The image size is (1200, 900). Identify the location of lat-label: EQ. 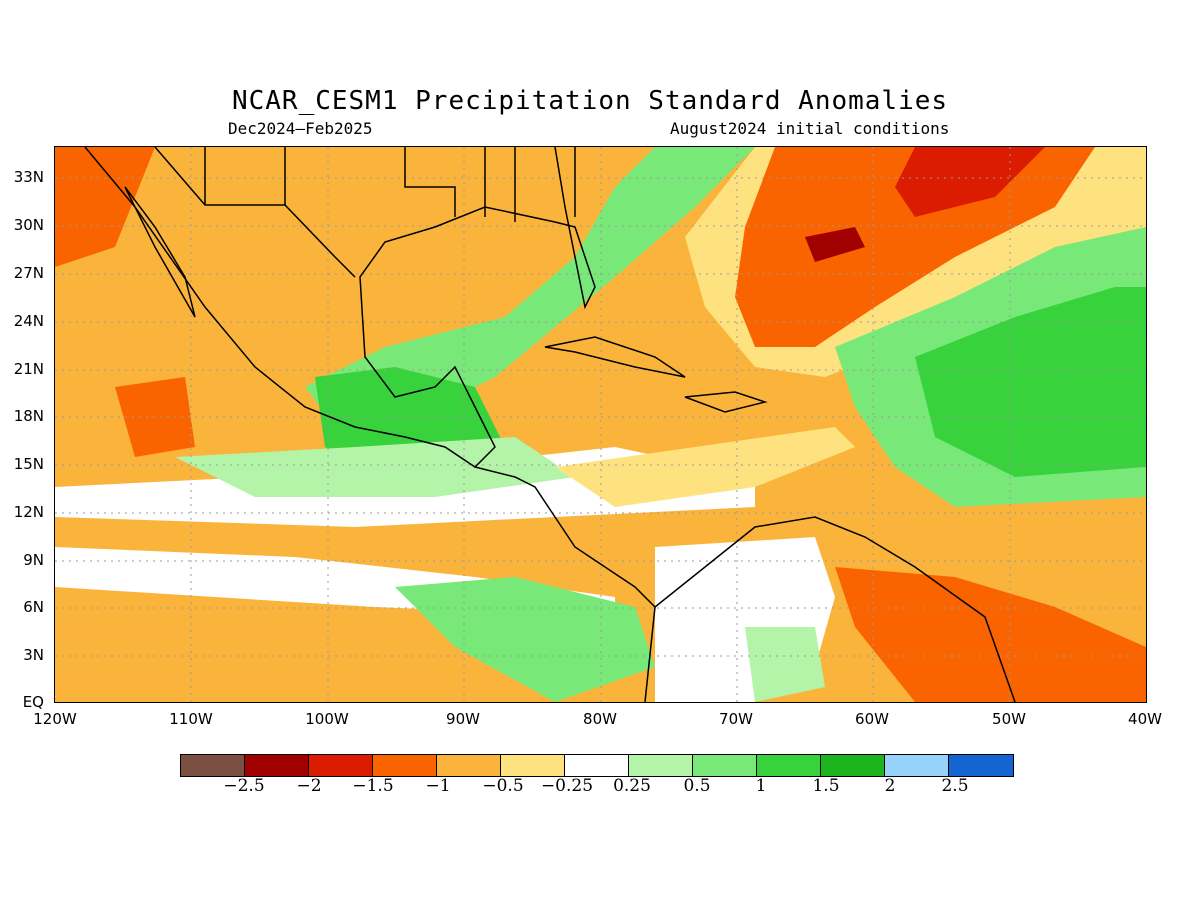
(33, 702).